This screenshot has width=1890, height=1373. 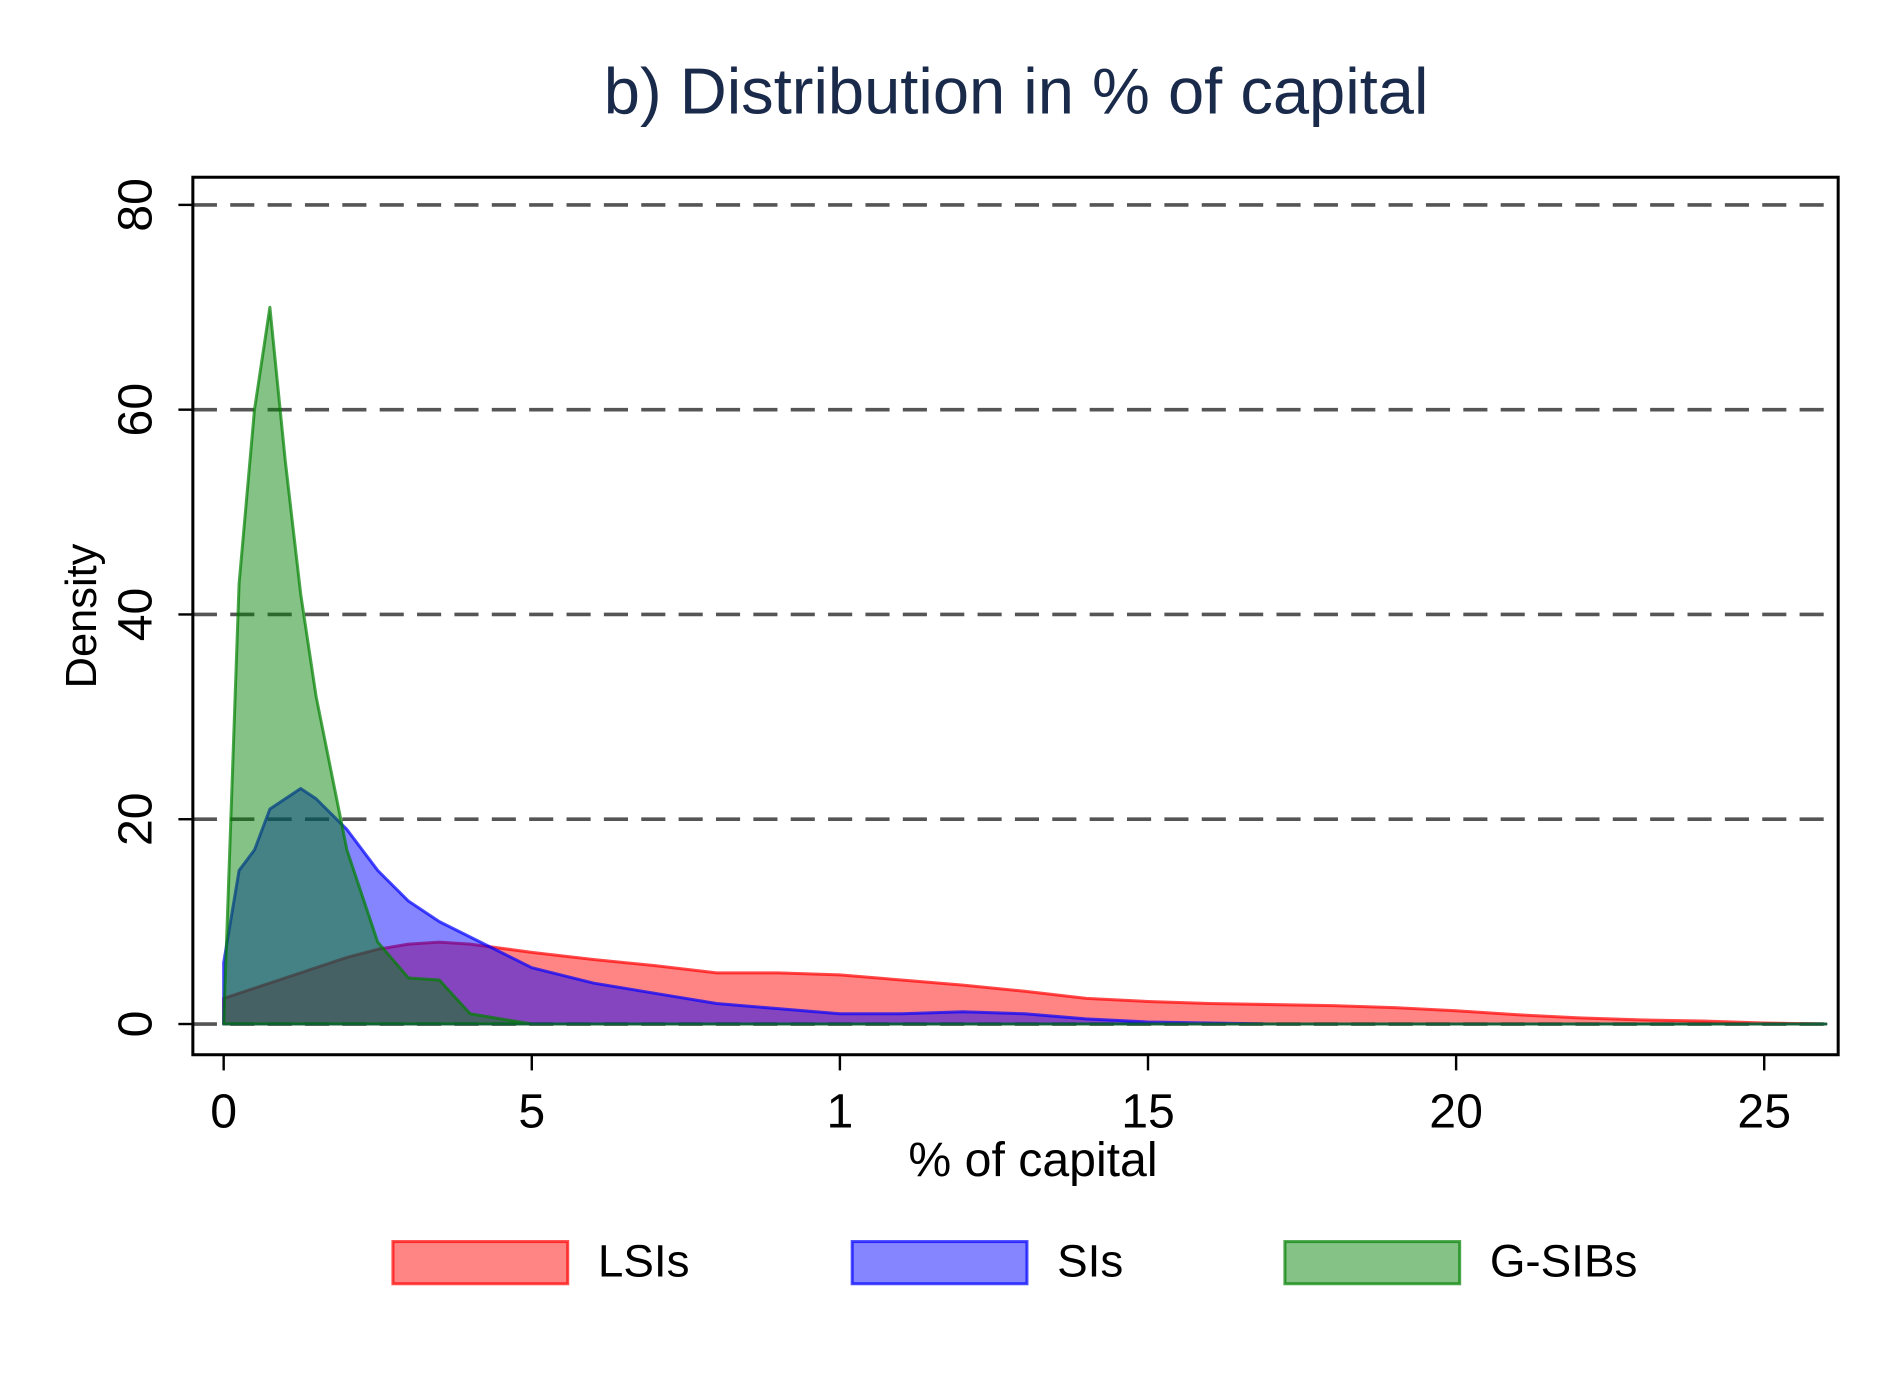 What do you see at coordinates (1016, 91) in the screenshot?
I see `chart-title: b) Distribution in % of capital` at bounding box center [1016, 91].